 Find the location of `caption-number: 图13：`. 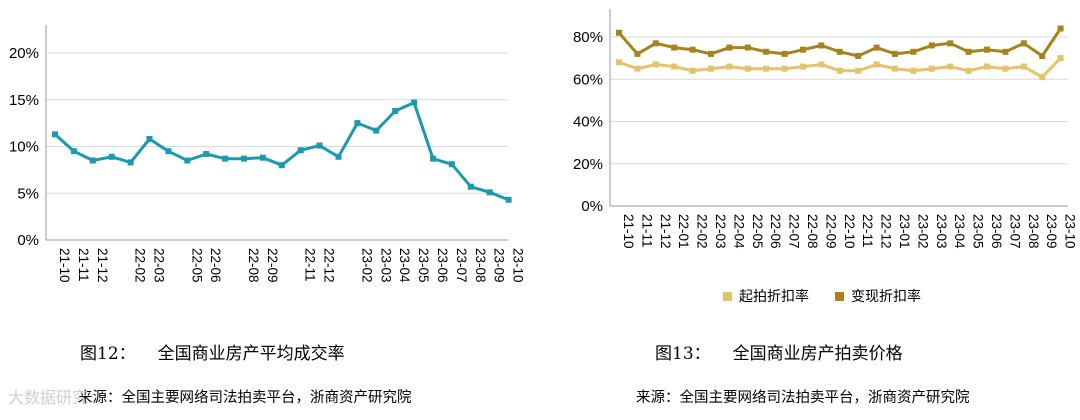

caption-number: 图13： is located at coordinates (683, 354).